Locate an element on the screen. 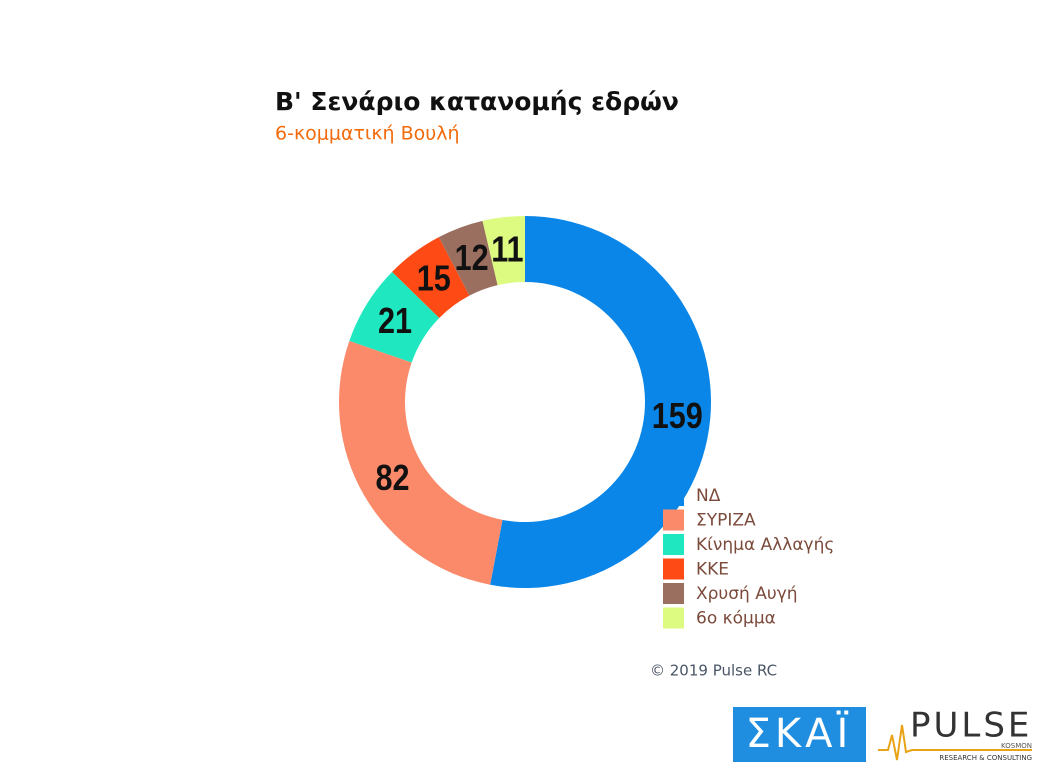 The width and height of the screenshot is (1046, 783). pulse-sub: RESEARCH & CONSULTING is located at coordinates (985, 758).